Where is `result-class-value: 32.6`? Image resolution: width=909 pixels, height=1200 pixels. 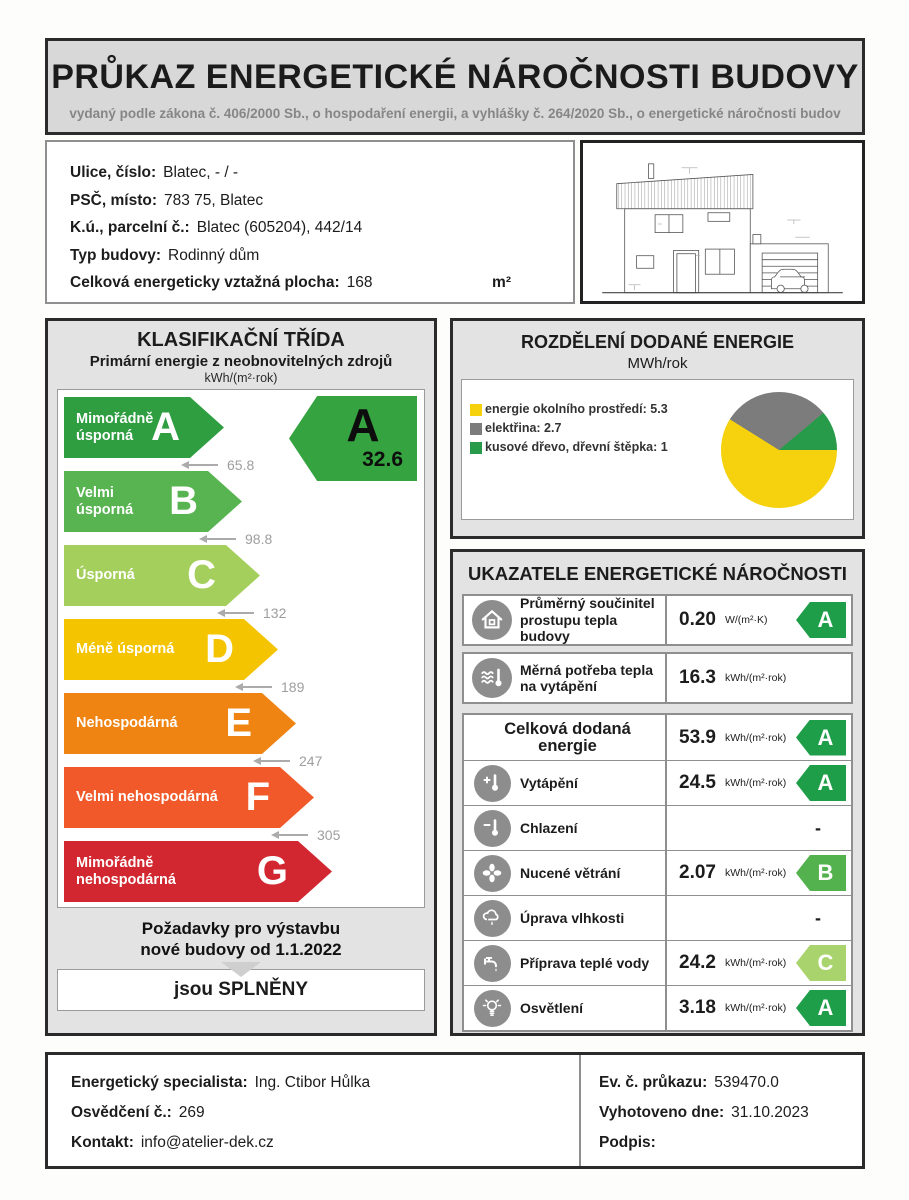 result-class-value: 32.6 is located at coordinates (382, 459).